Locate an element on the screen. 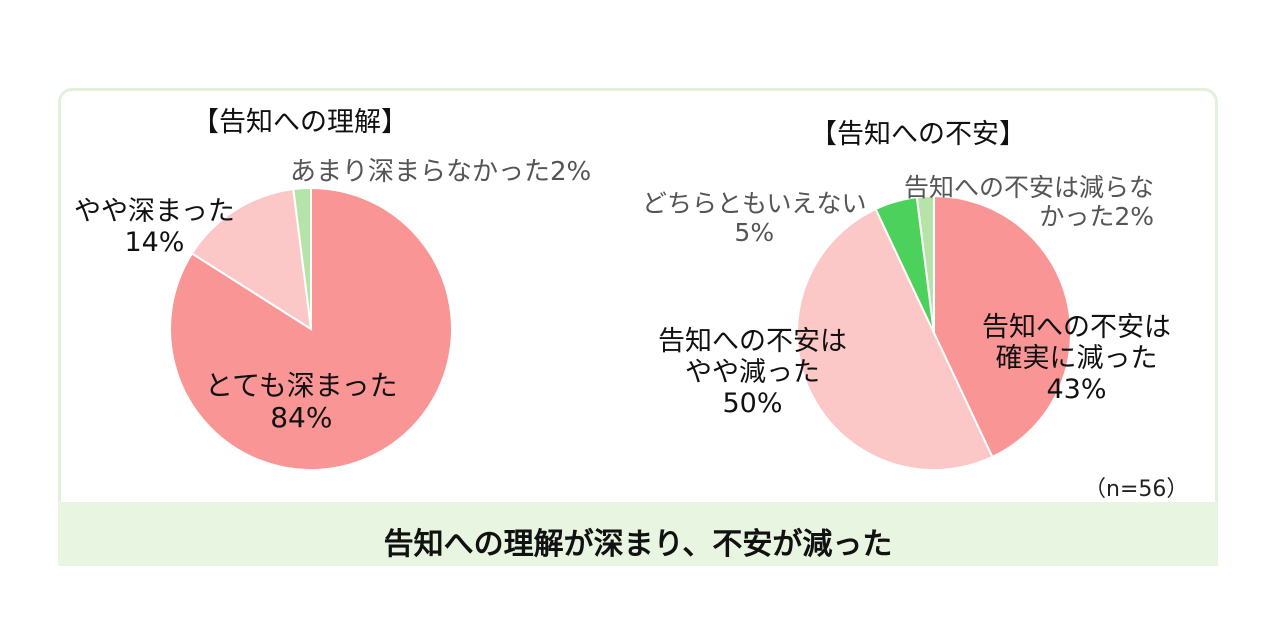 The width and height of the screenshot is (1280, 643). conclusion-banner: 告知への理解が深まり、不安が減った is located at coordinates (638, 534).